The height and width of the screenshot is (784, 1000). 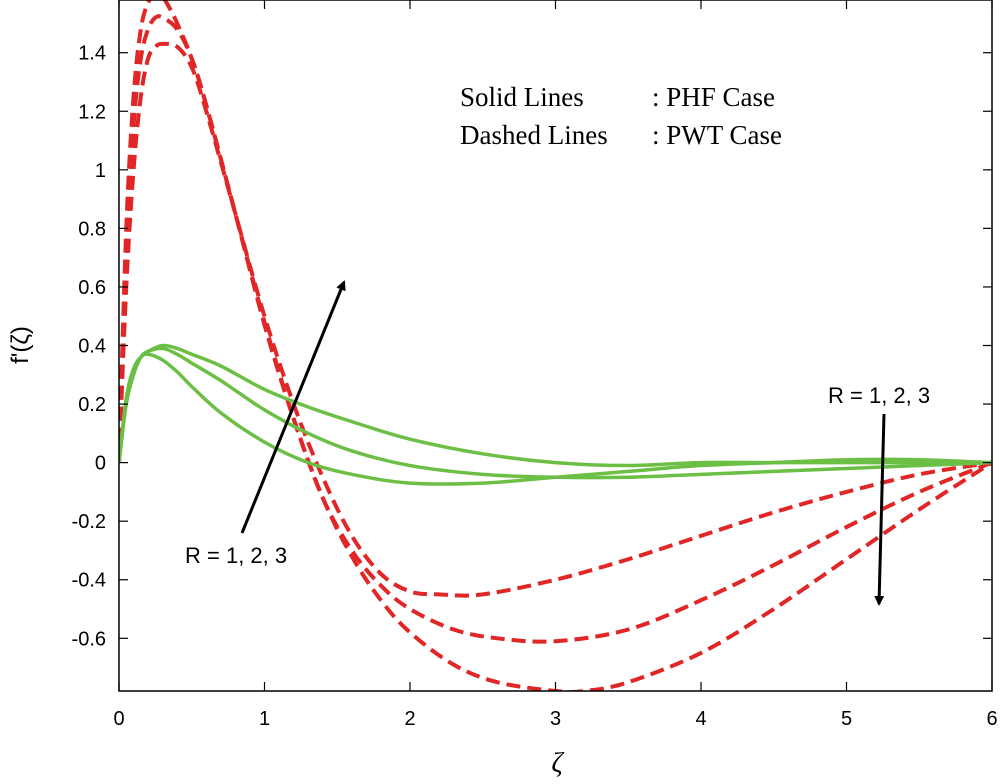 I want to click on x-tick-label: 3, so click(x=555, y=719).